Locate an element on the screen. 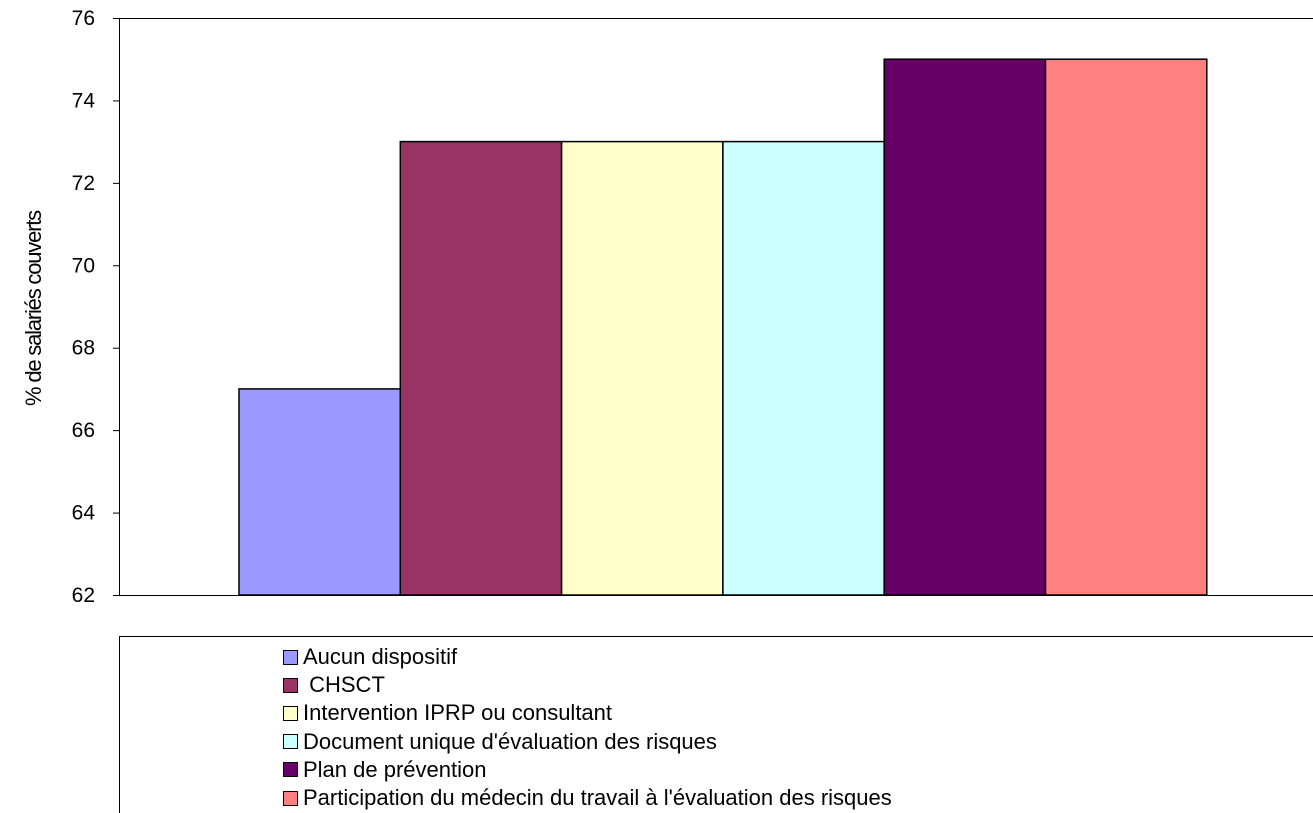 The height and width of the screenshot is (813, 1313). y-tick-label: 64 is located at coordinates (84, 513).